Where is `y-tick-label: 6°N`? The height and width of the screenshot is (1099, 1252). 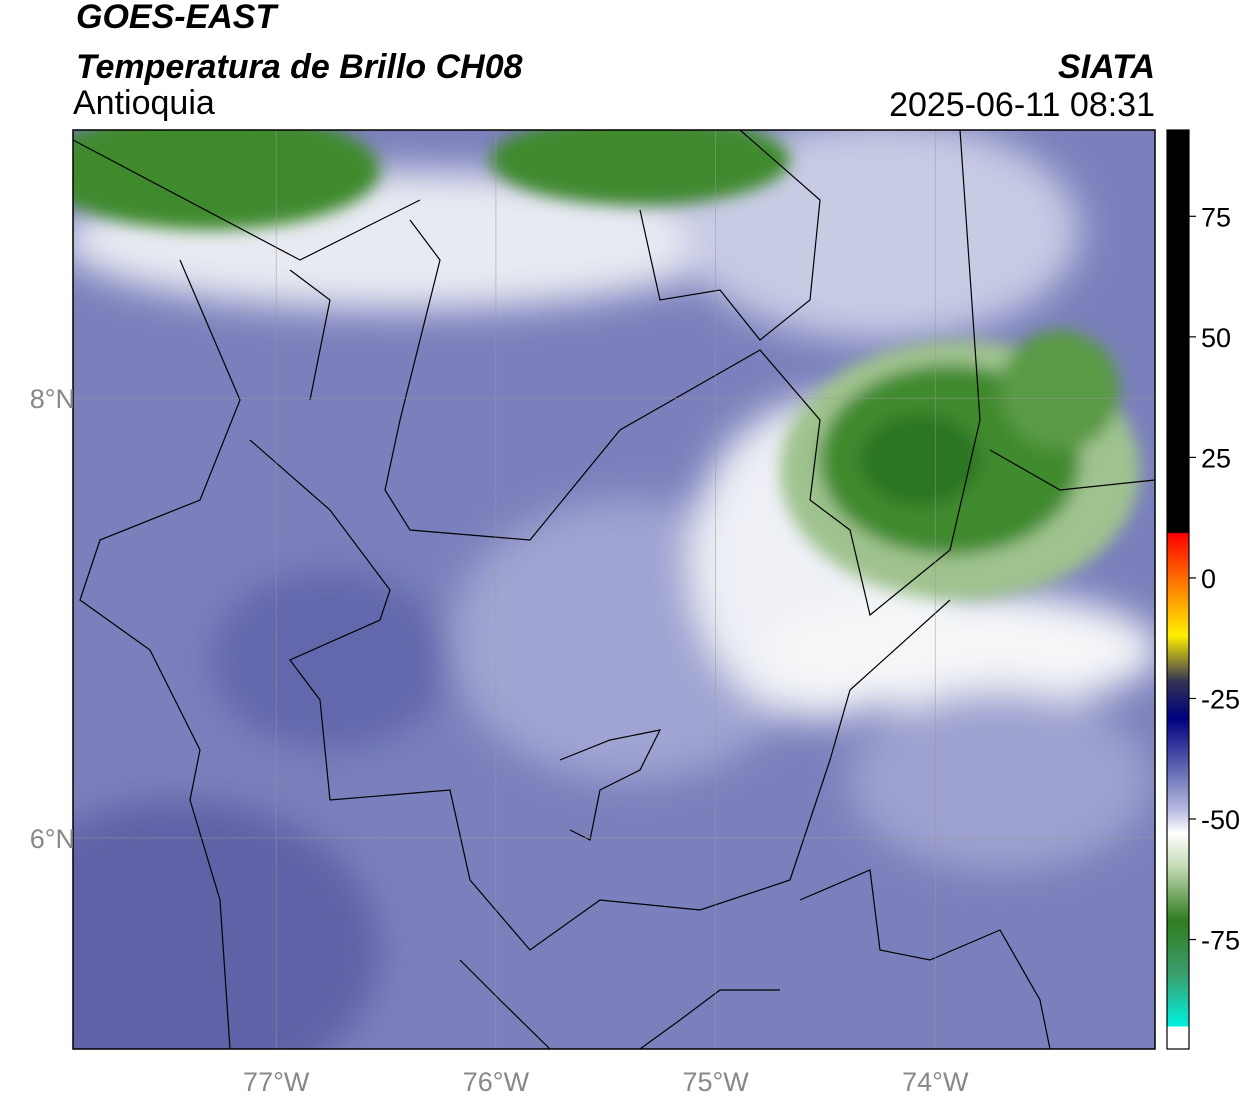
y-tick-label: 6°N is located at coordinates (52, 839).